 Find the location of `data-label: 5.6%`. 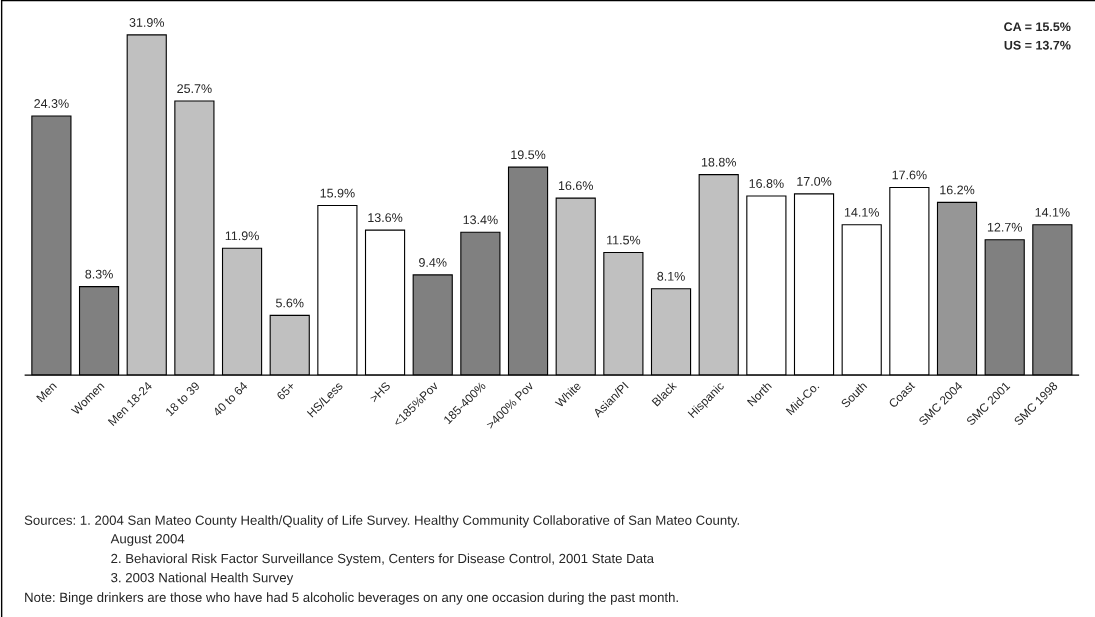

data-label: 5.6% is located at coordinates (289, 303).